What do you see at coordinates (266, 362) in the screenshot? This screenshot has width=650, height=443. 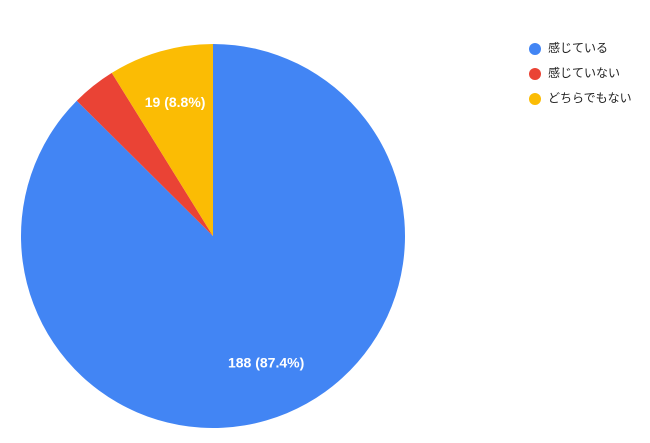 I see `data-label: 188 (87.4%)` at bounding box center [266, 362].